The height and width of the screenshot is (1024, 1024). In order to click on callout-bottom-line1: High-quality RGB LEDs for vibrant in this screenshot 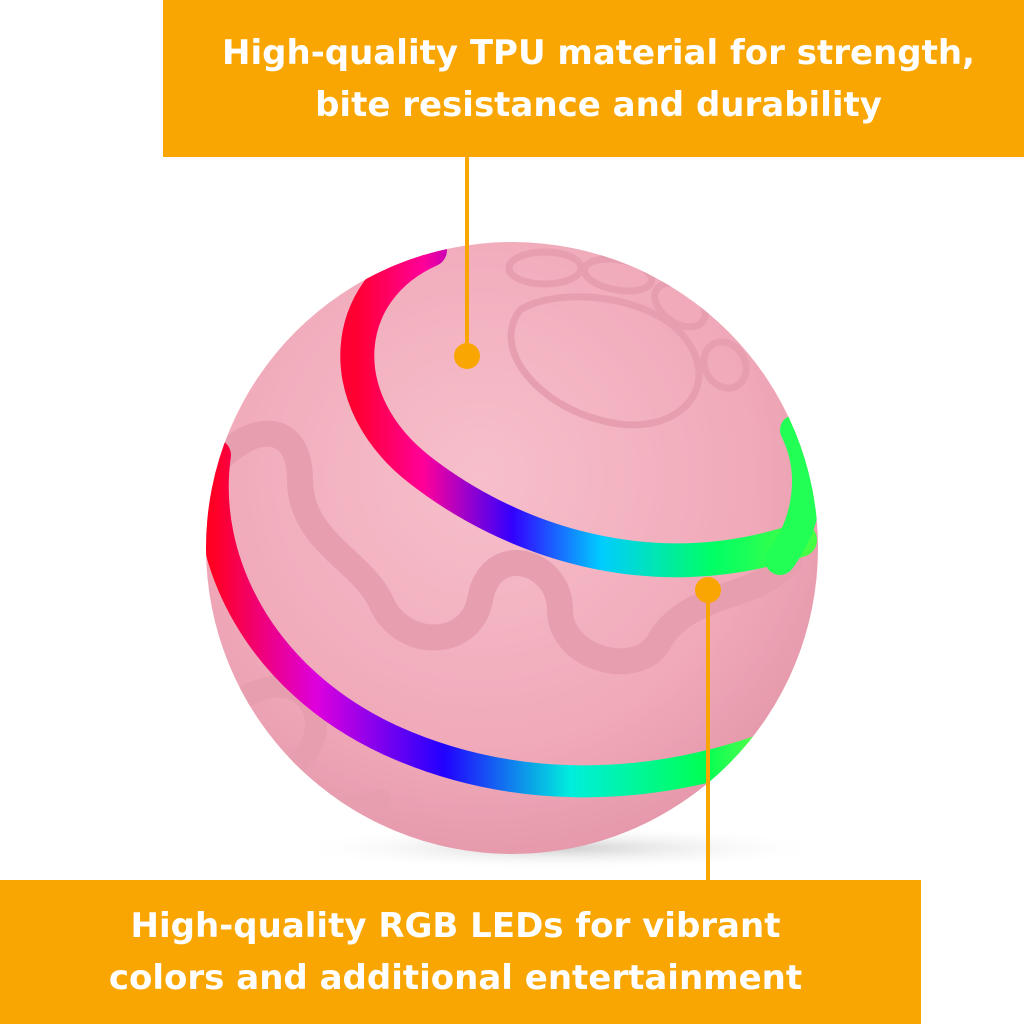, I will do `click(455, 926)`.